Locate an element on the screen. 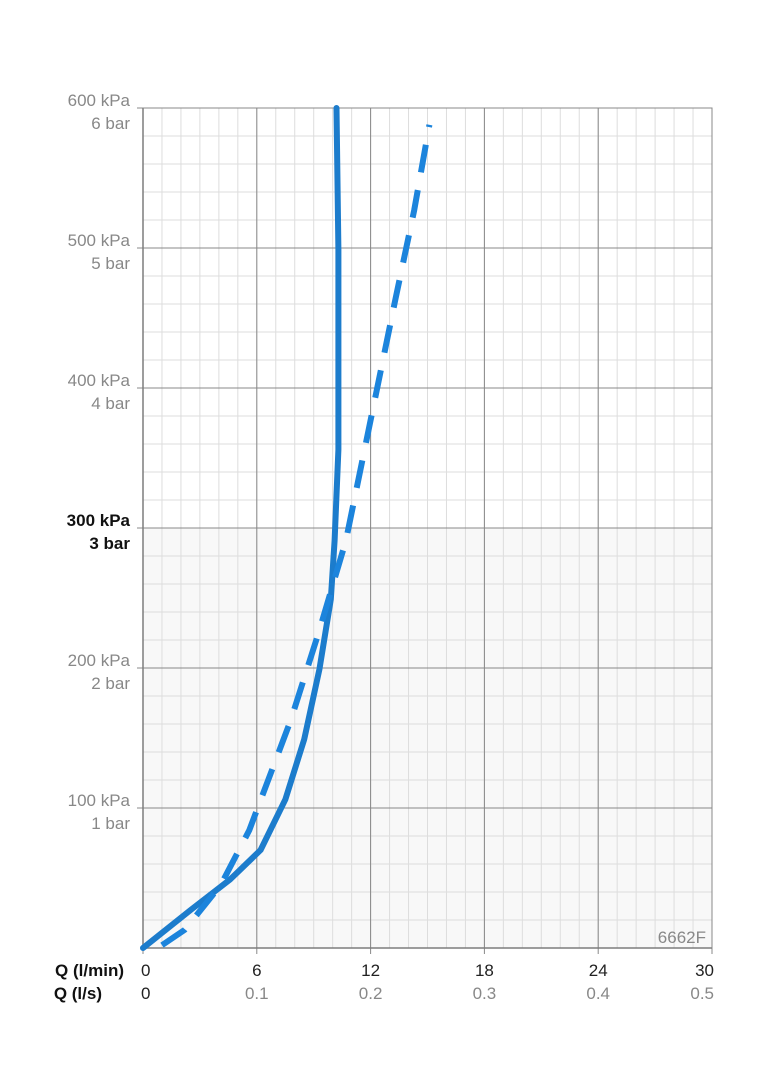  x2-tick-label: 0.4 is located at coordinates (598, 993).